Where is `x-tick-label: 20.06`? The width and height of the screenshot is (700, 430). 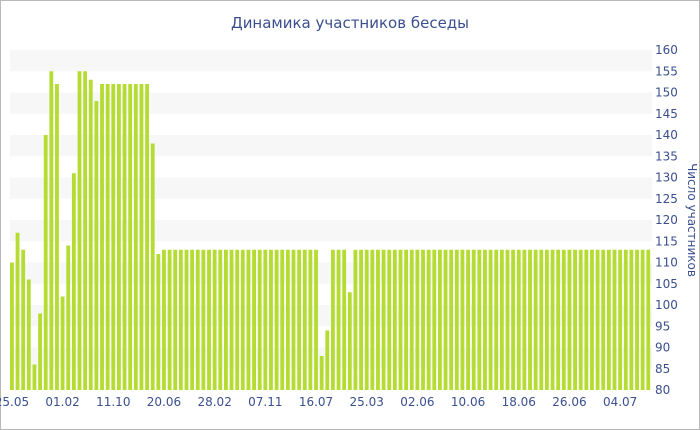 x-tick-label: 20.06 is located at coordinates (164, 402).